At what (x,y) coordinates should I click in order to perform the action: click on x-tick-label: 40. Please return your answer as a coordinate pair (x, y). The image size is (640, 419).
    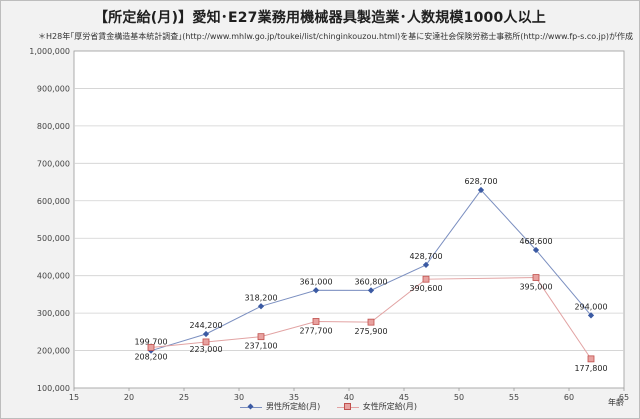
    Looking at the image, I should click on (349, 397).